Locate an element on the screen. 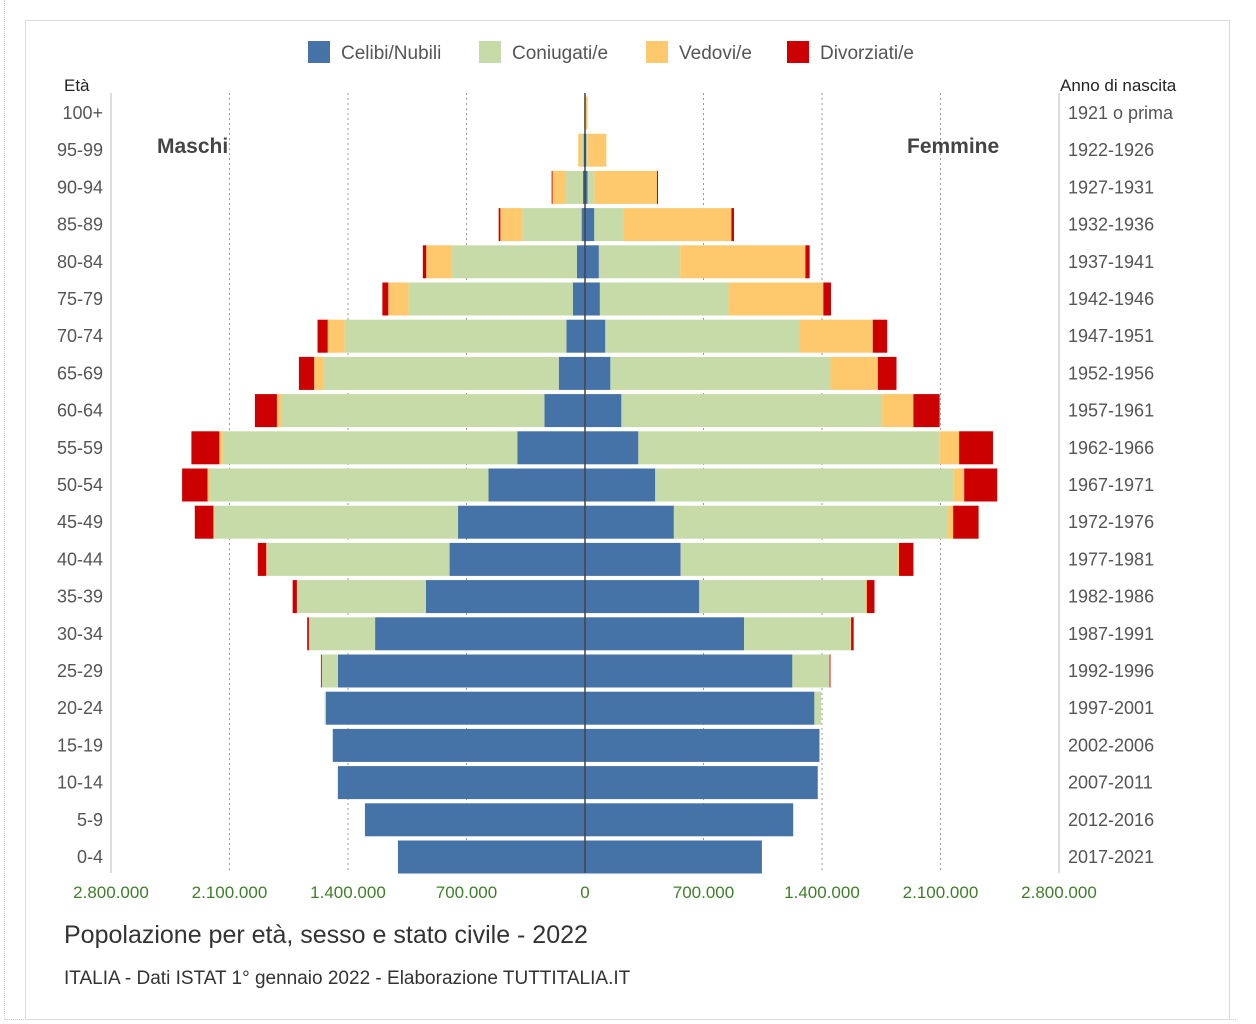  age-label: 70-74 is located at coordinates (80, 336).